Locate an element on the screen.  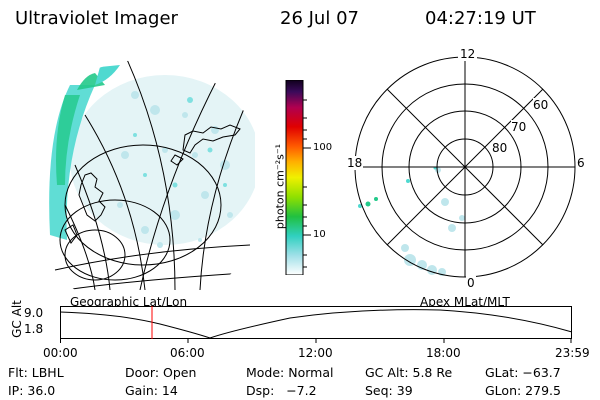
filter-info: Flt: LBHL is located at coordinates (36, 372).